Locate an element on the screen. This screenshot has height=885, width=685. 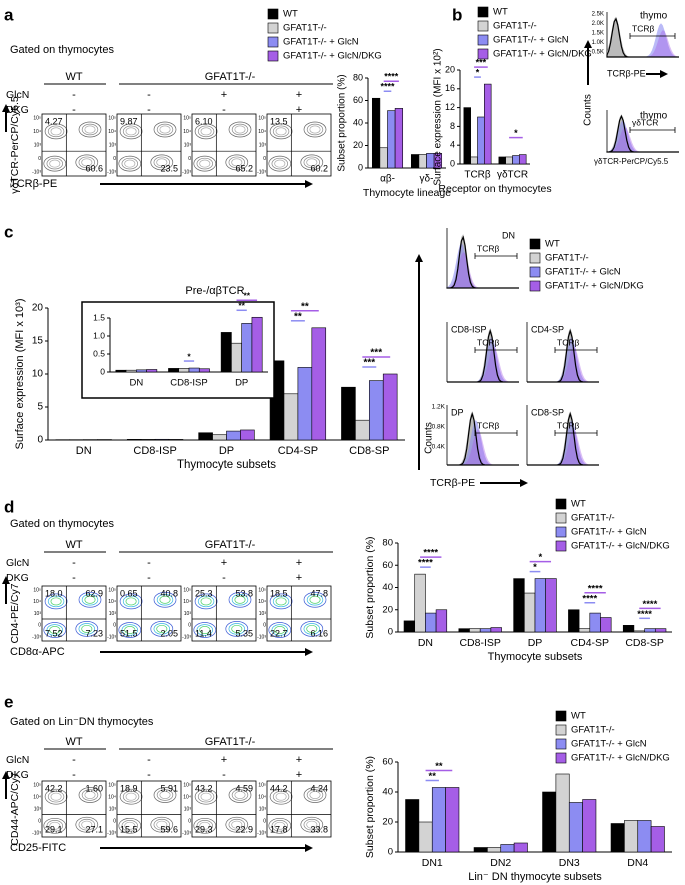
quadrant-percent: 4.59 is located at coordinates (244, 788).